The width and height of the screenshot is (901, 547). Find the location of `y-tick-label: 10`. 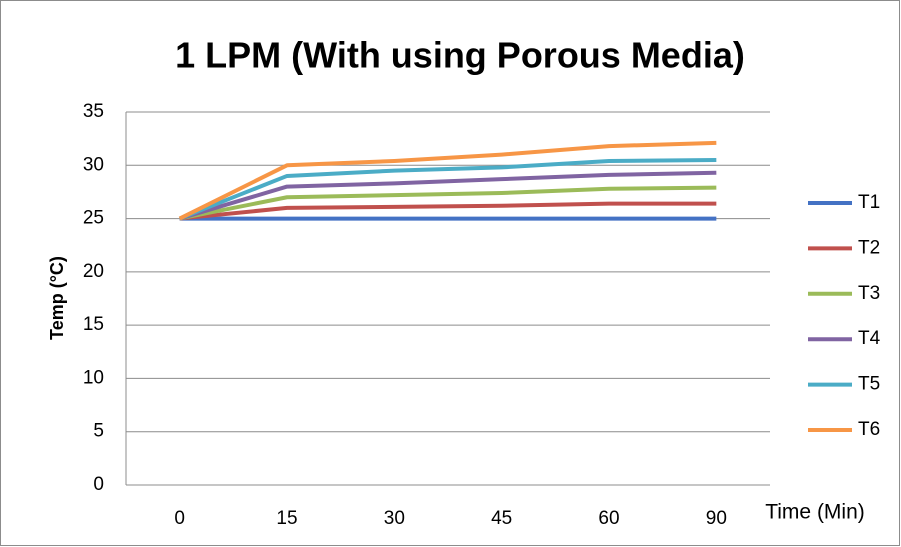

y-tick-label: 10 is located at coordinates (93, 377).